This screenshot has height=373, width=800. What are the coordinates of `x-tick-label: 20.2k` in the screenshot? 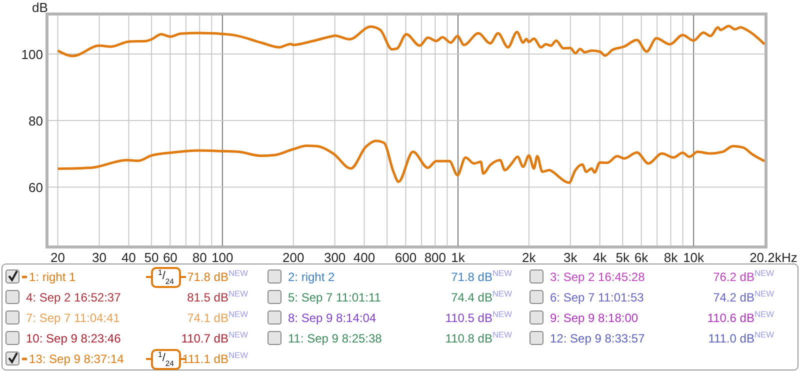 It's located at (766, 257).